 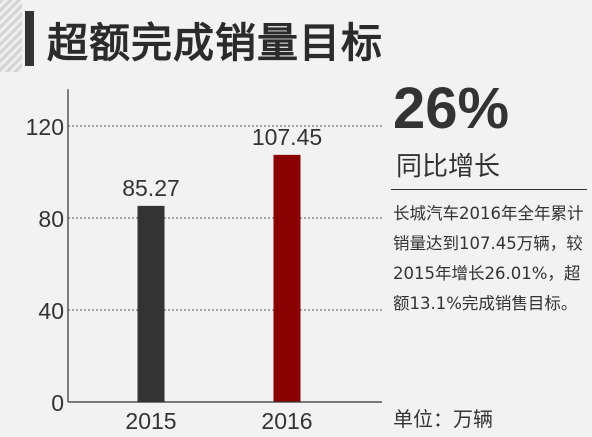 I want to click on y-tick-label: 120, so click(x=45, y=127).